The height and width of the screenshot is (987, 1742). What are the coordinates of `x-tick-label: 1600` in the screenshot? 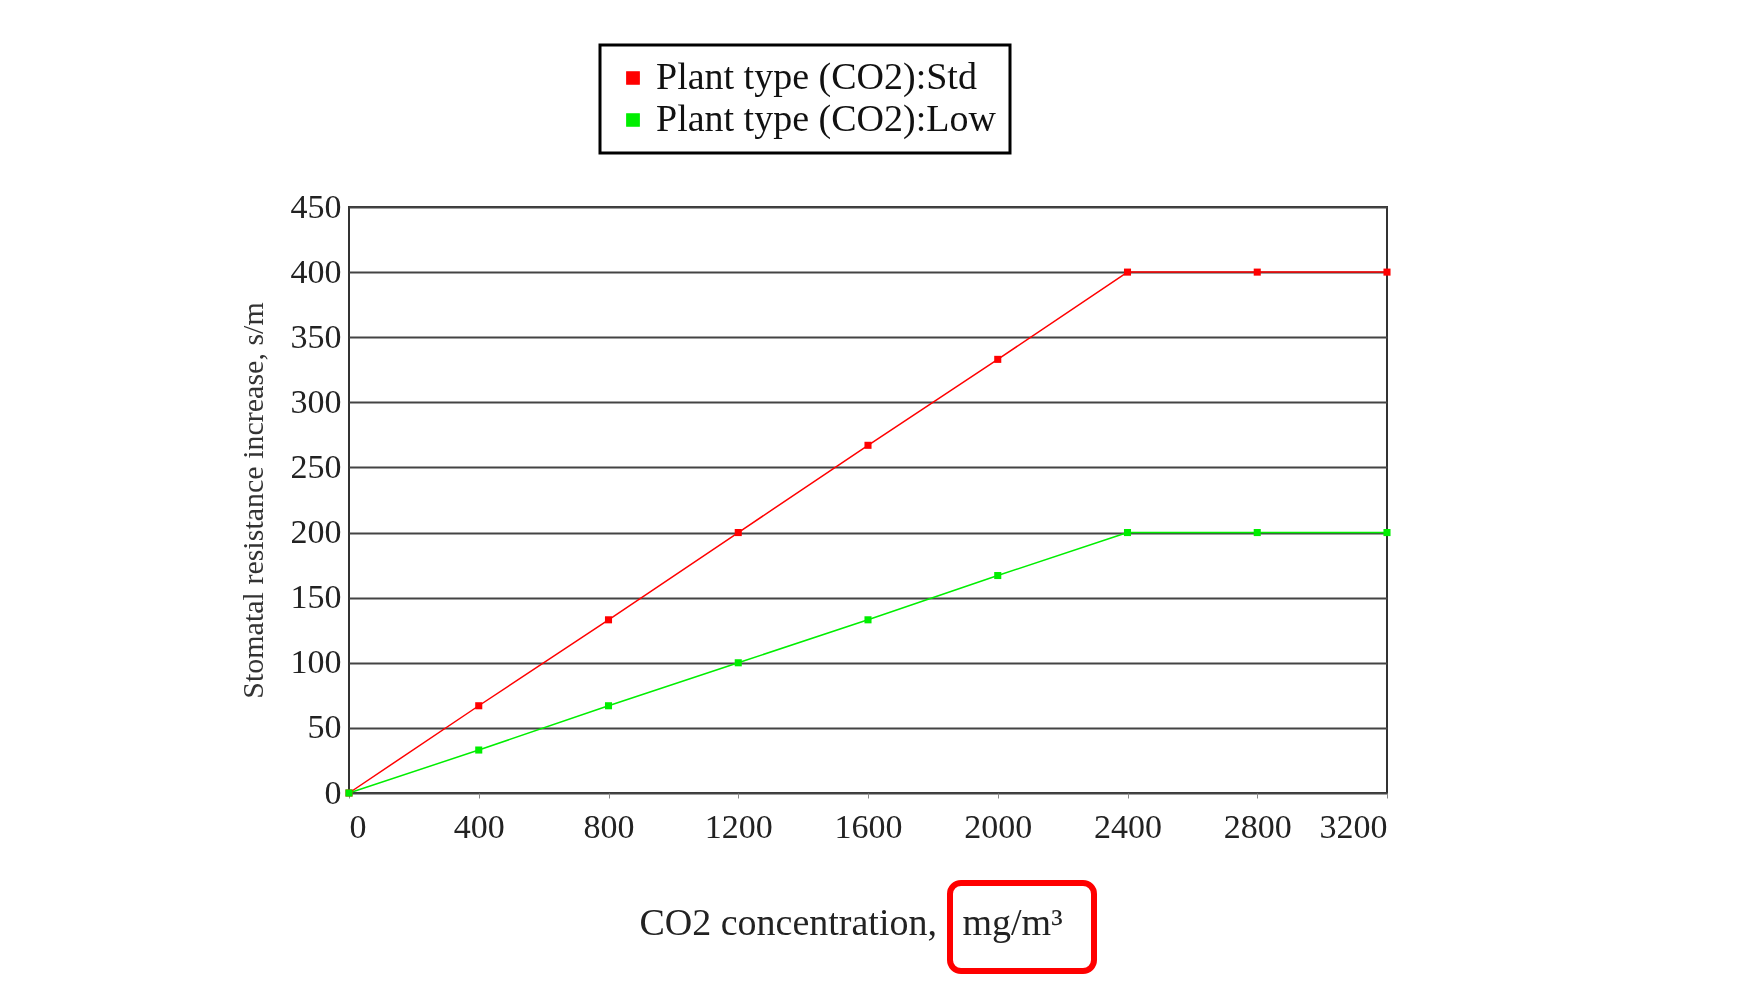 It's located at (868, 826).